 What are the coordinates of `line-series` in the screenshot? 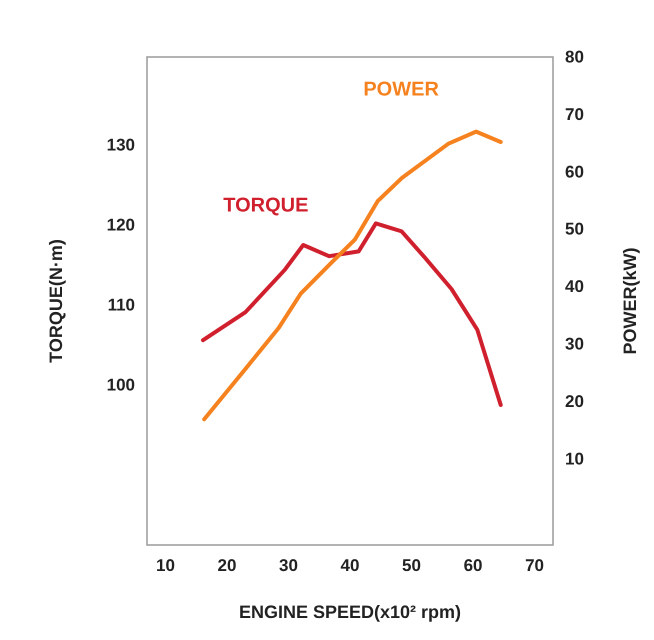 It's located at (351, 314).